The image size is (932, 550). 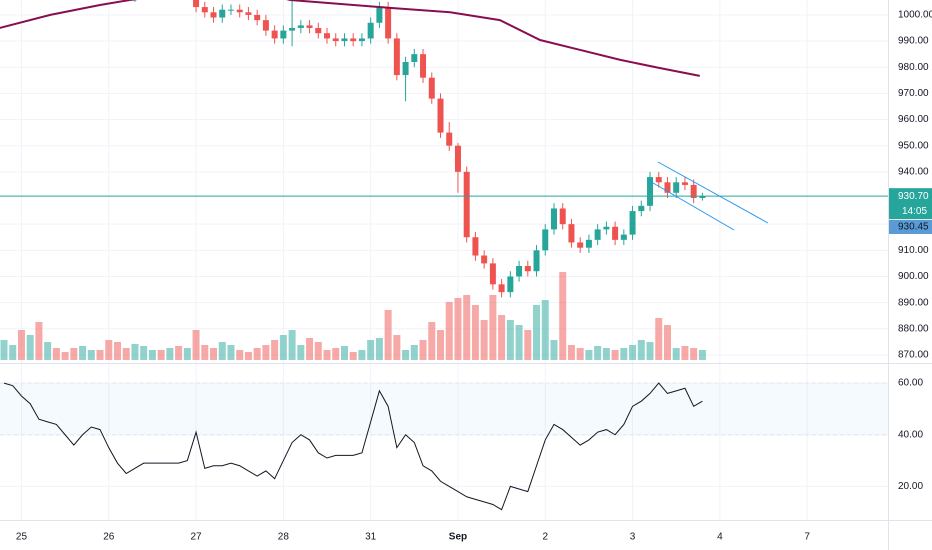 What do you see at coordinates (807, 537) in the screenshot?
I see `x-tick-label: 7` at bounding box center [807, 537].